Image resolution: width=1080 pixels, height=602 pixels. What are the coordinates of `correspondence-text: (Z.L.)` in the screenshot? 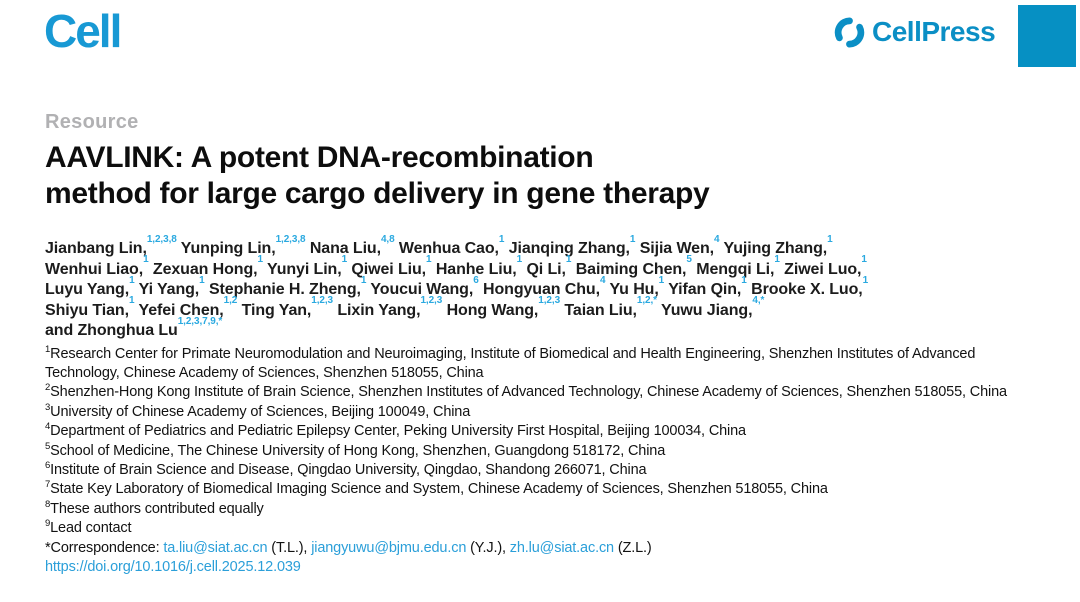 It's located at (632, 547).